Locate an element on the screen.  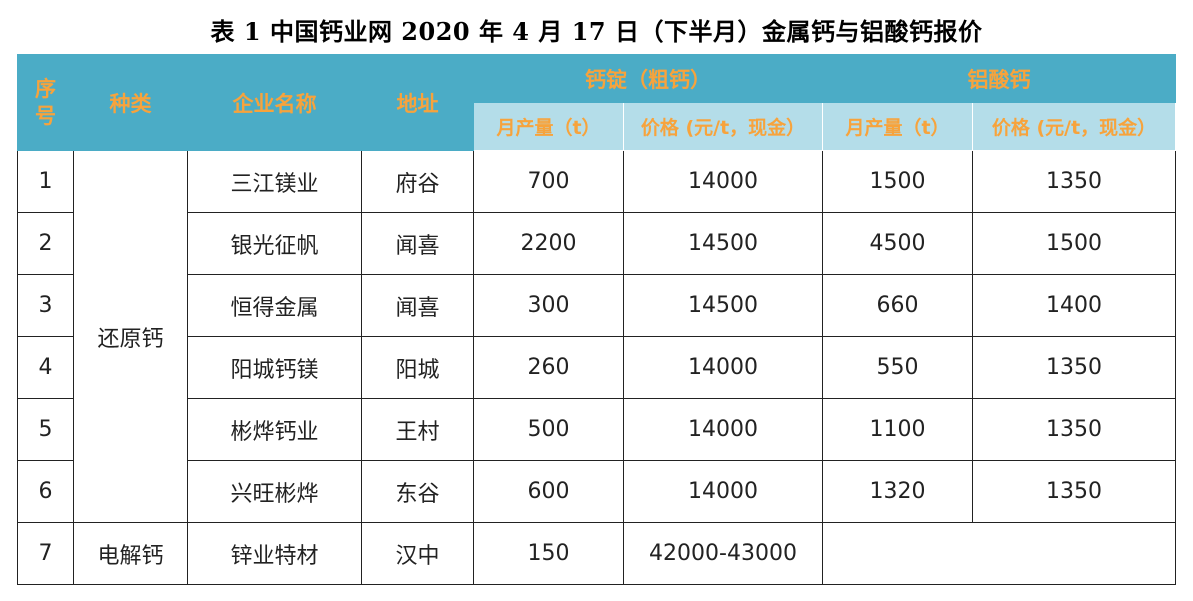
cell-al-output: 1500 is located at coordinates (898, 182).